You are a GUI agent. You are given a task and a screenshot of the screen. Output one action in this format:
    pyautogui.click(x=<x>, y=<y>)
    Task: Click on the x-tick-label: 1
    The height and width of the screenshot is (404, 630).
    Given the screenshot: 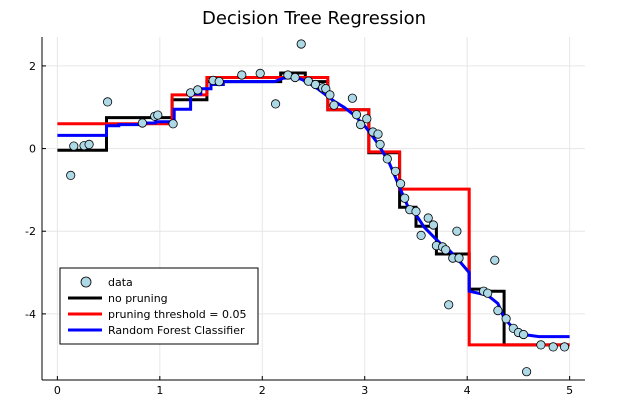 What is the action you would take?
    pyautogui.click(x=159, y=390)
    